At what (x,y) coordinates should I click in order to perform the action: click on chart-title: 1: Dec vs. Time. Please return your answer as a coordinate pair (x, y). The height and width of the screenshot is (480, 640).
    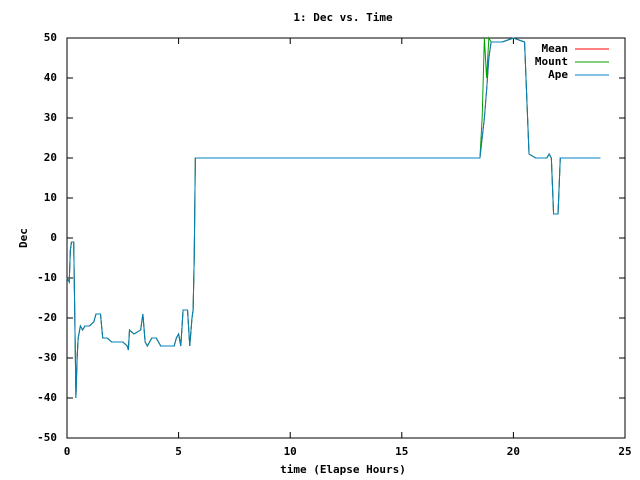
    Looking at the image, I should click on (343, 17).